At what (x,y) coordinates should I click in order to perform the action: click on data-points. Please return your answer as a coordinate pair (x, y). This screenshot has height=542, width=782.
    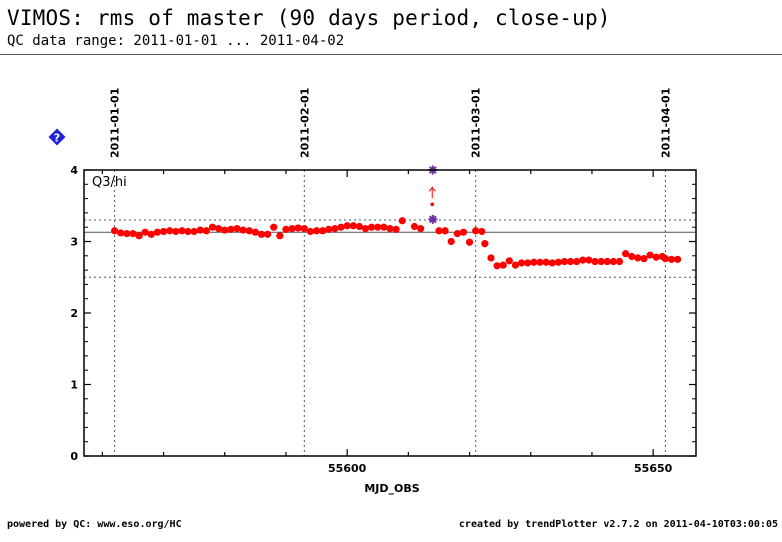
    Looking at the image, I should click on (396, 217).